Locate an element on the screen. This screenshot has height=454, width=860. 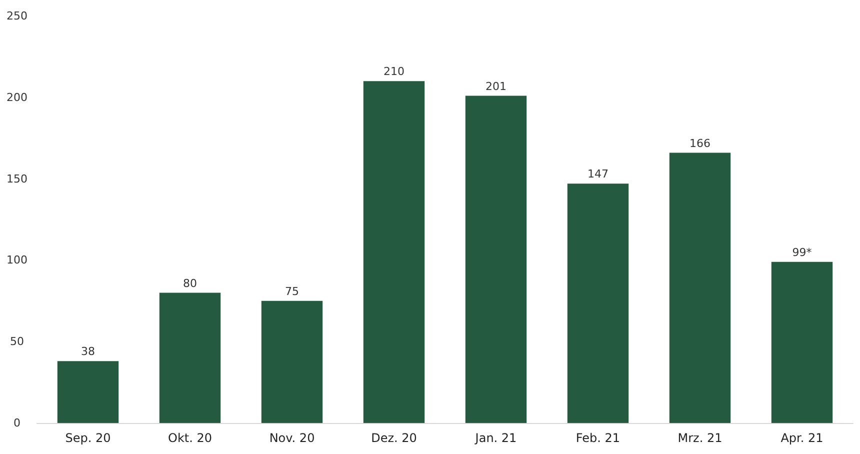
x-tick-label: Apr. 21 is located at coordinates (802, 438).